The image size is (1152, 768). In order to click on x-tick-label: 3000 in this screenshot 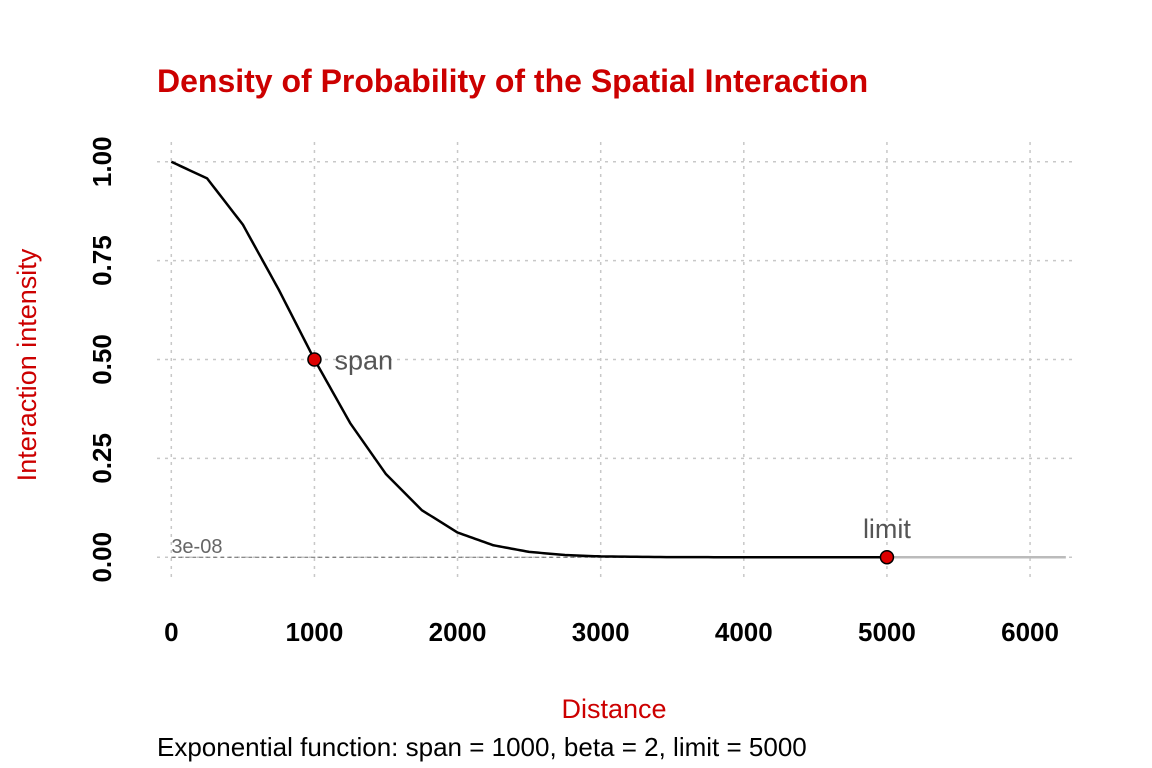, I will do `click(601, 632)`.